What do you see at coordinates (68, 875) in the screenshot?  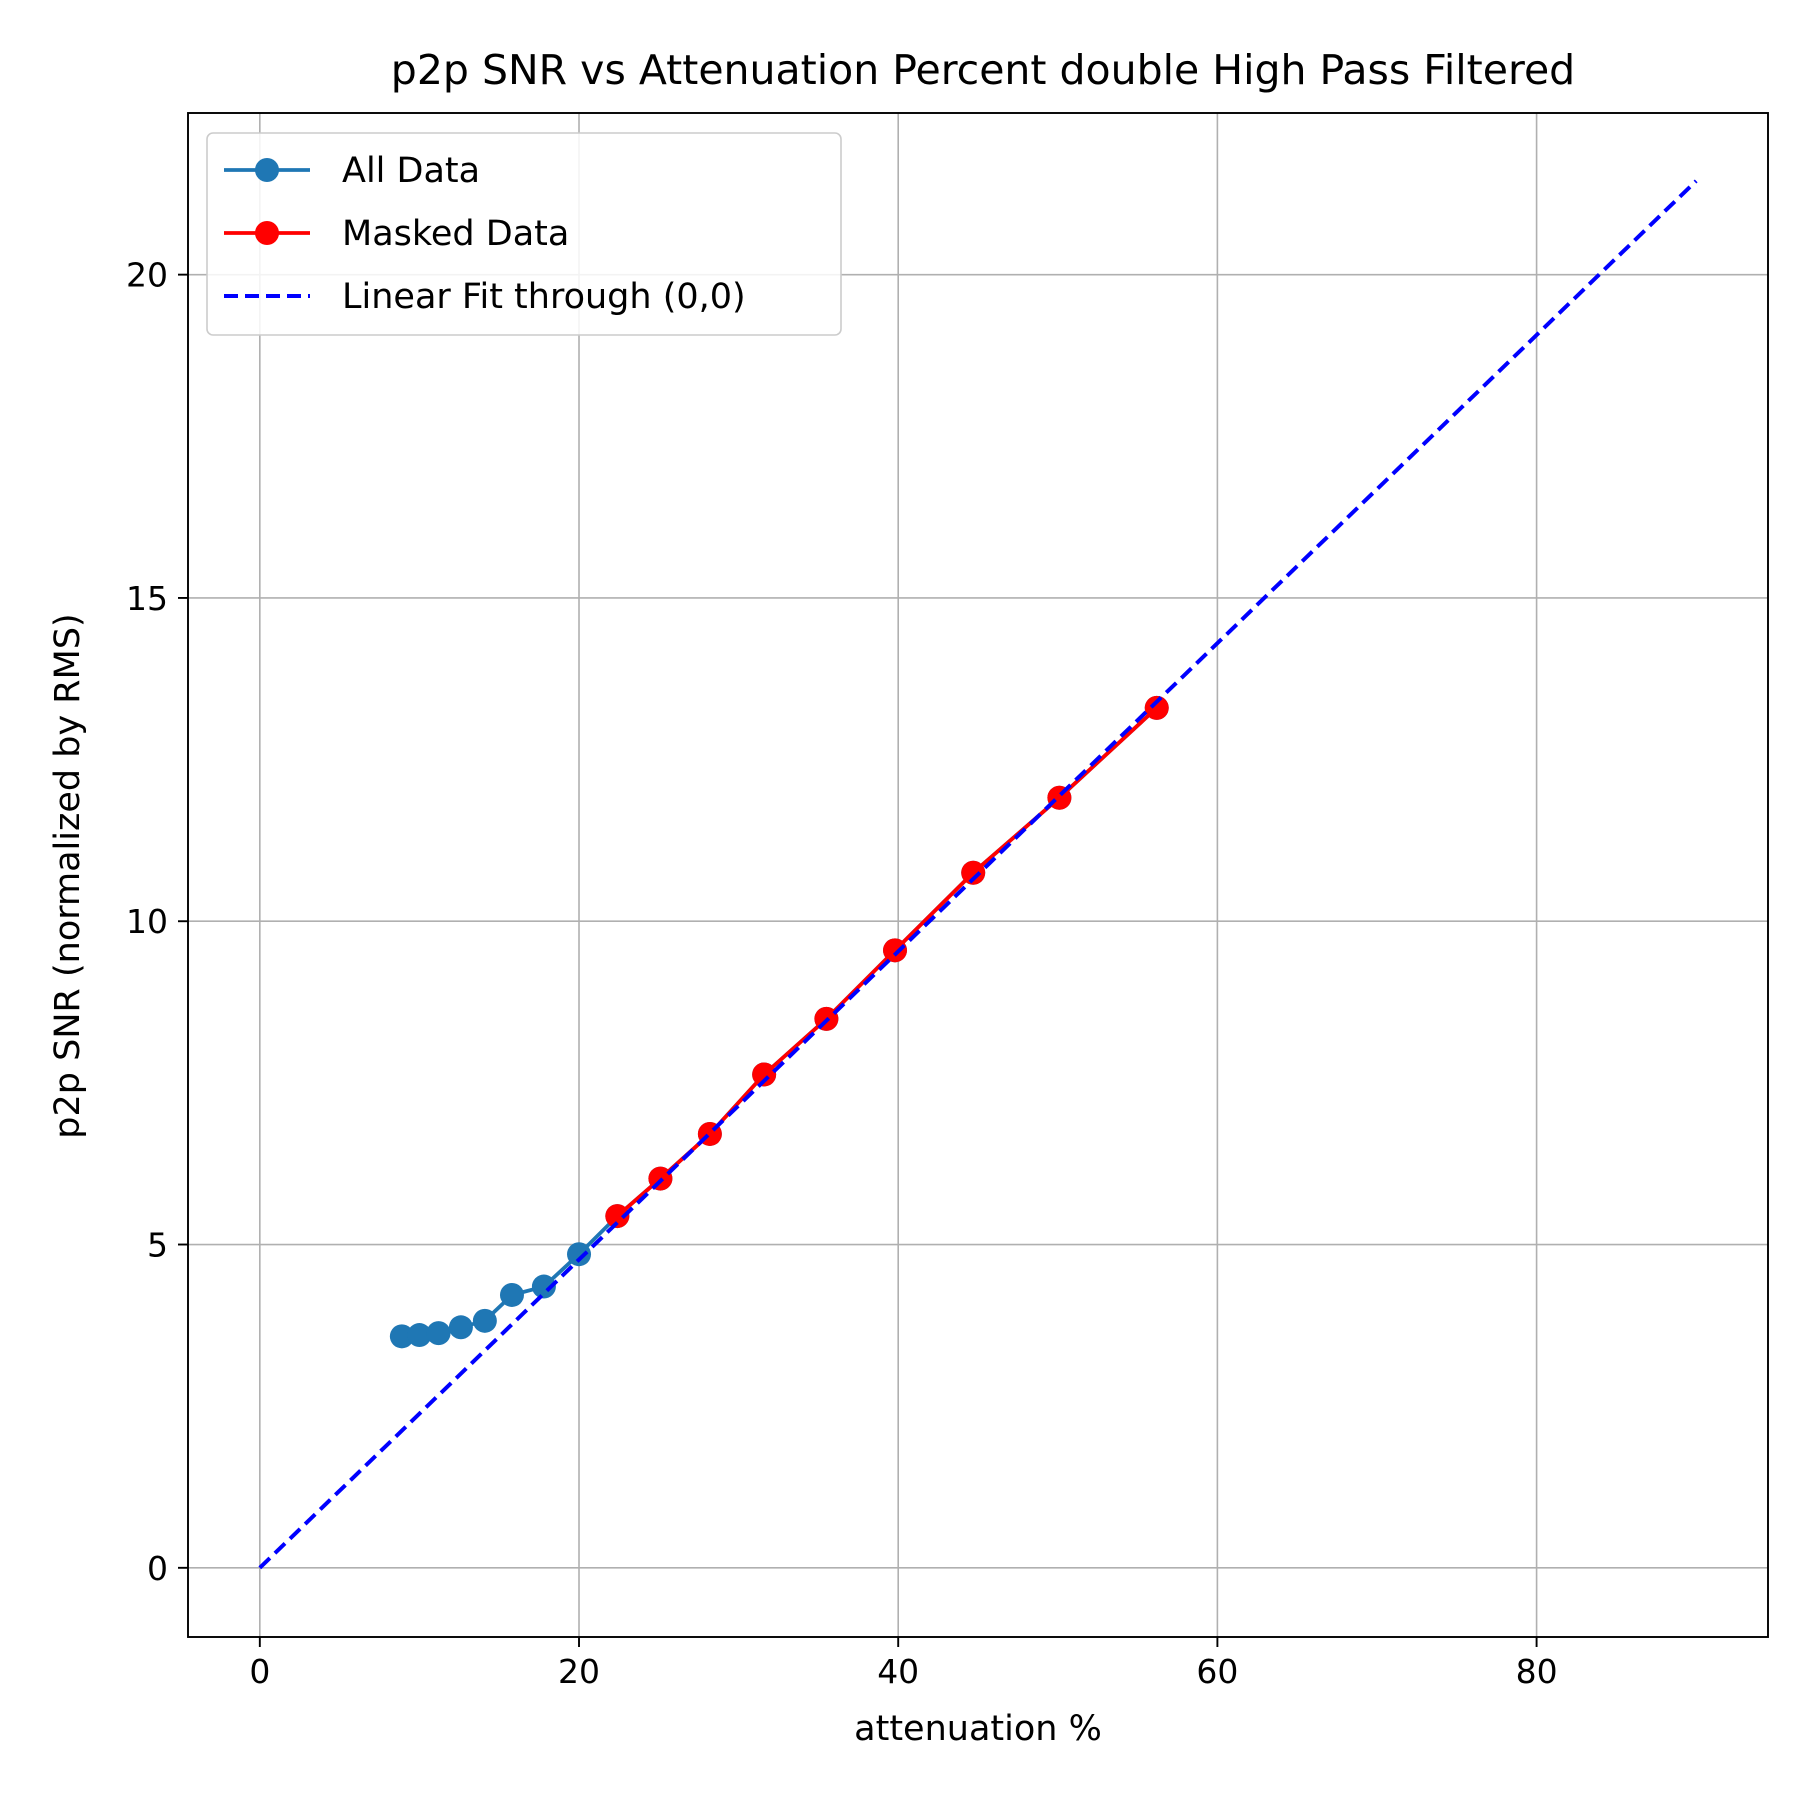 I see `y-axis-label: p2p SNR (normalized by RMS)` at bounding box center [68, 875].